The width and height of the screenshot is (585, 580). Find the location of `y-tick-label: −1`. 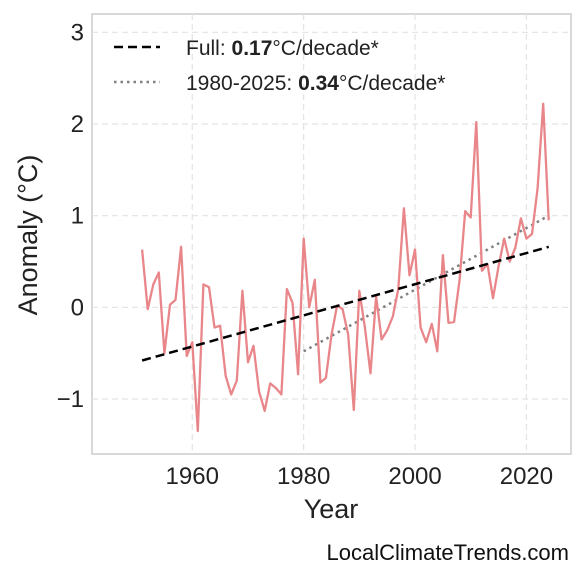

y-tick-label: −1 is located at coordinates (70, 399).